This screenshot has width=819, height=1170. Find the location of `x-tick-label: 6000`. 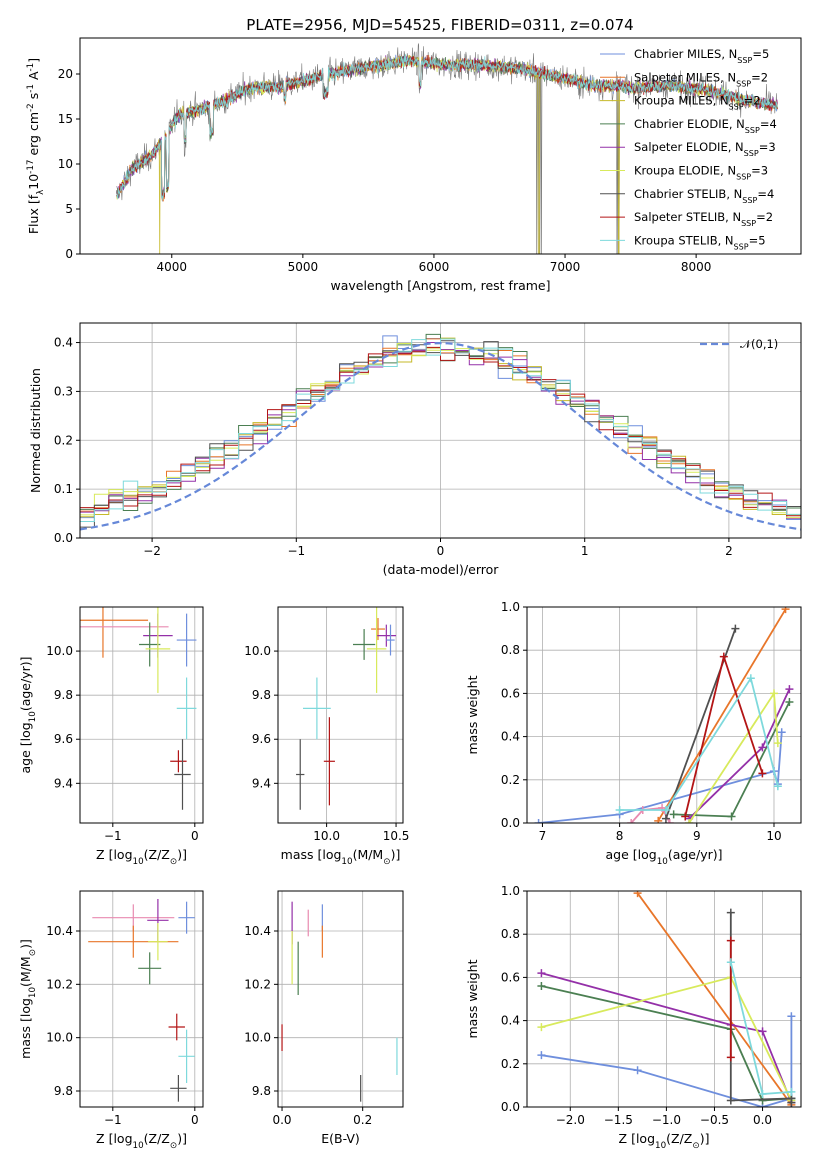

x-tick-label: 6000 is located at coordinates (434, 267).